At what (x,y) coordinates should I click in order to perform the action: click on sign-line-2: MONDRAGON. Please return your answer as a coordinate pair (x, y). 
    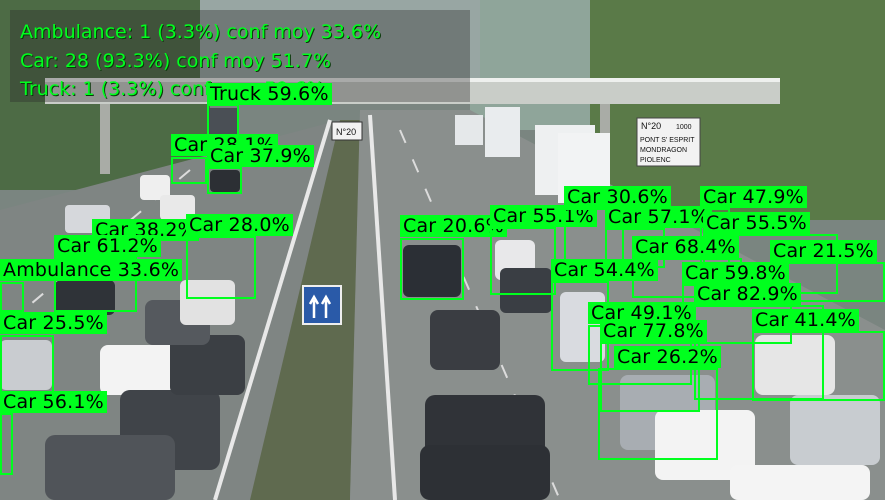
    Looking at the image, I should click on (663, 150).